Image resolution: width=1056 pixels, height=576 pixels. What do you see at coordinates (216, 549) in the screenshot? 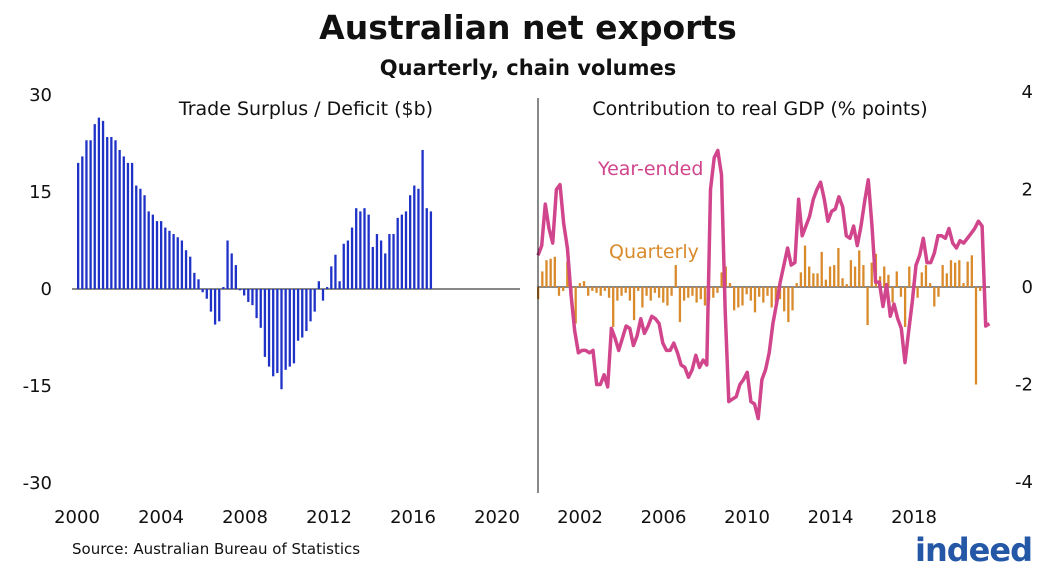
I see `source-note: Source: Australian Bureau of Statistics` at bounding box center [216, 549].